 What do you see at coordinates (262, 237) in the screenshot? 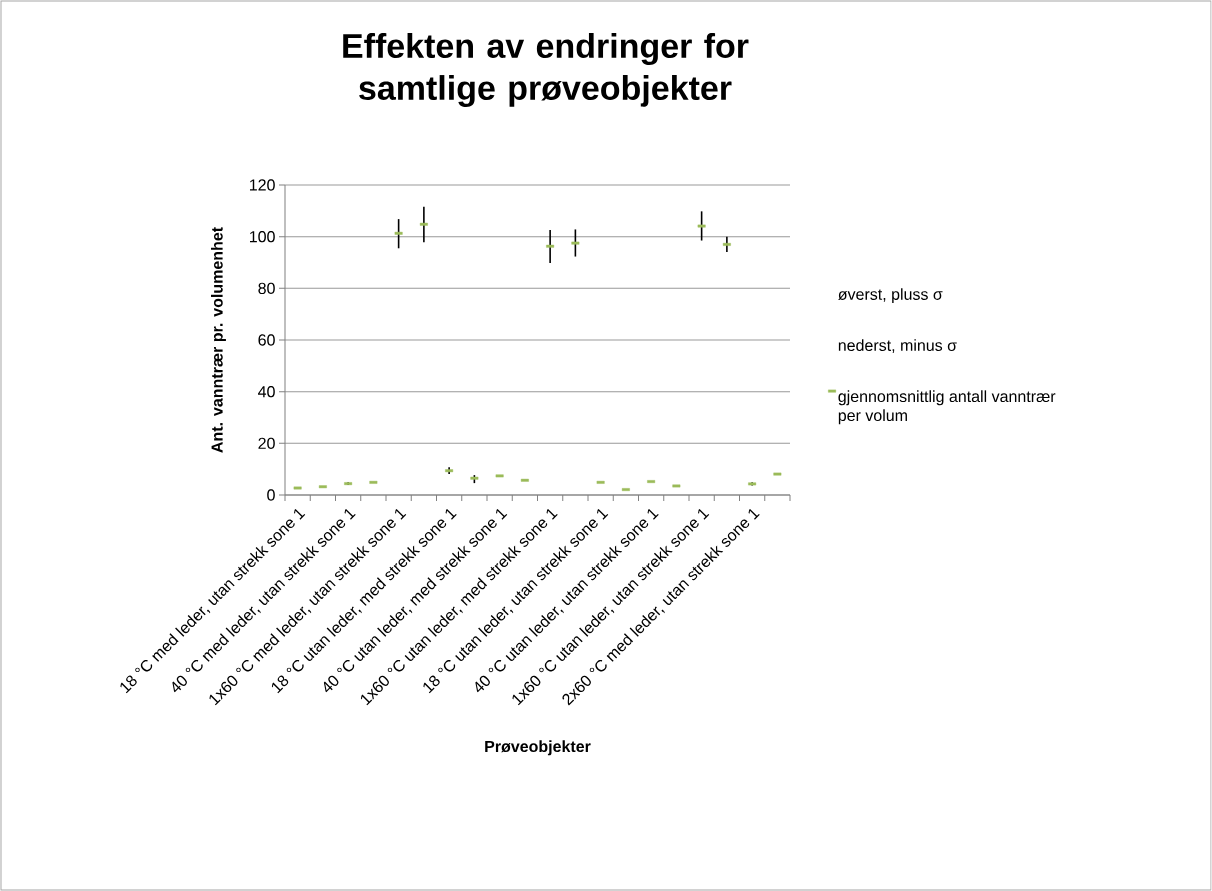
I see `y-tick-label: 100` at bounding box center [262, 237].